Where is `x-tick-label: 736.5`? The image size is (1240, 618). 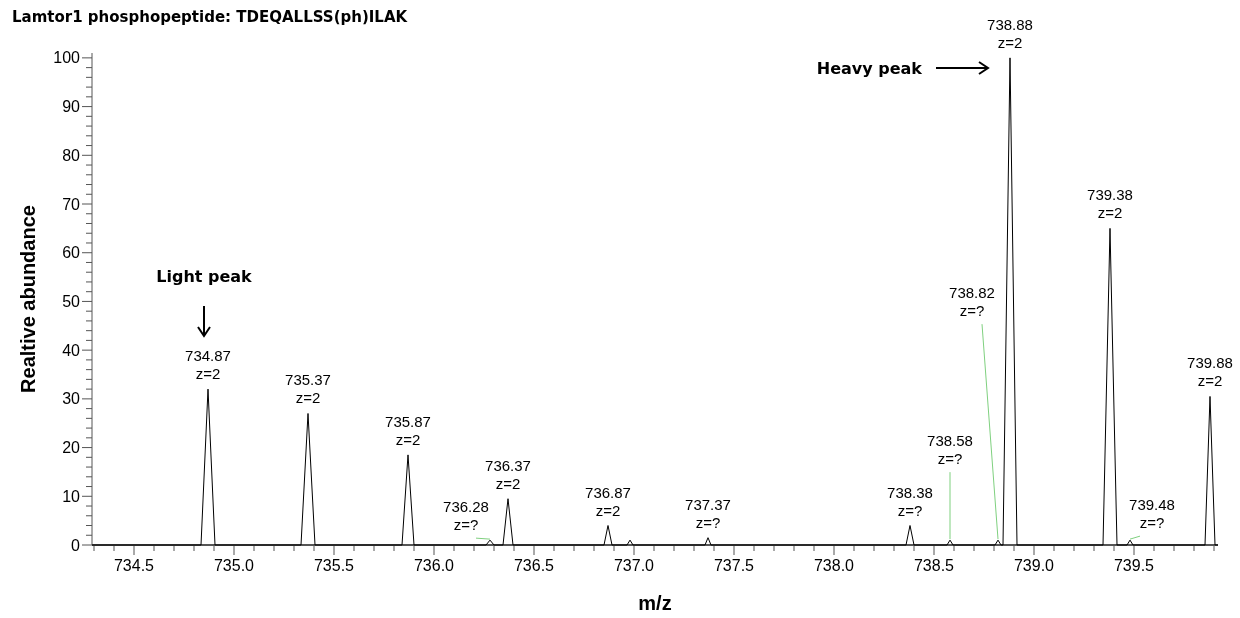 x-tick-label: 736.5 is located at coordinates (534, 565).